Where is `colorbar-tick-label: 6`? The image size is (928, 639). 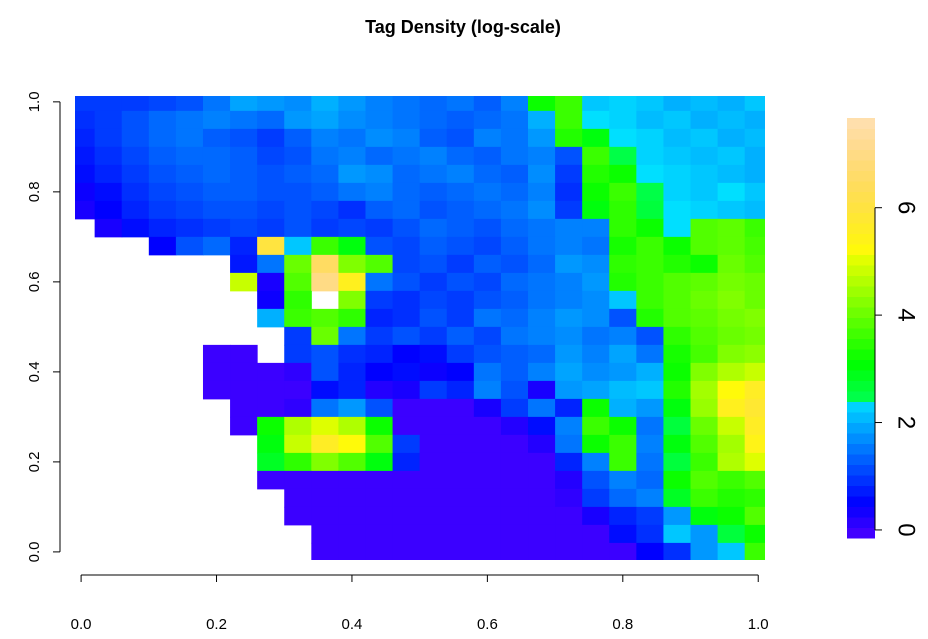
colorbar-tick-label: 6 is located at coordinates (906, 207).